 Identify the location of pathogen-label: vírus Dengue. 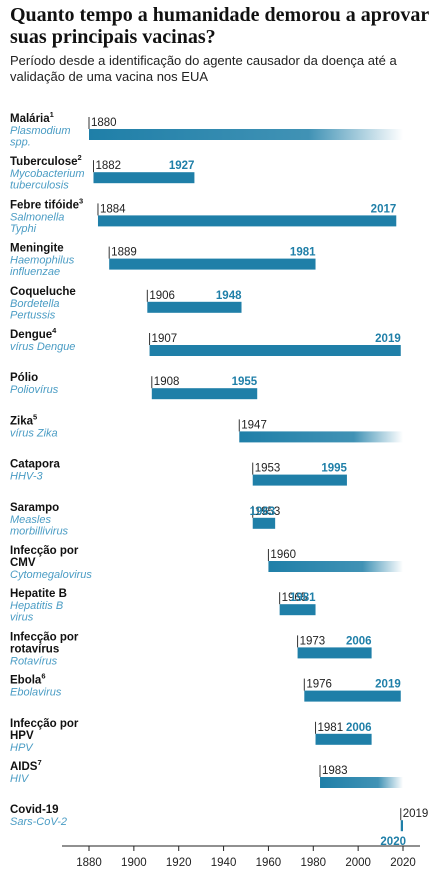
(42, 347).